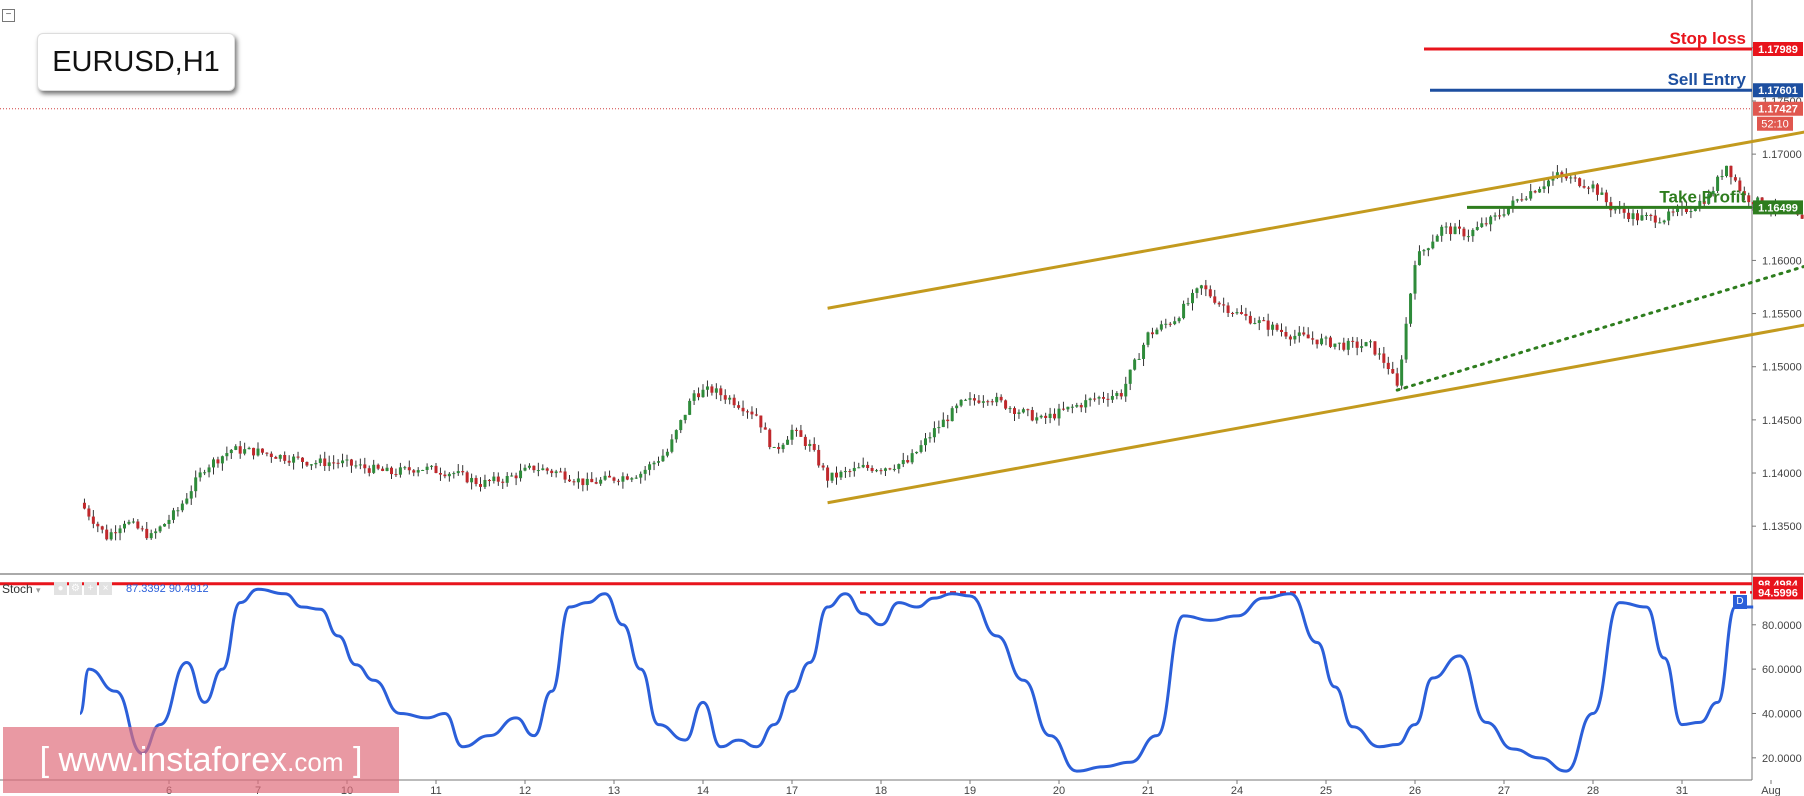 The width and height of the screenshot is (1804, 796). I want to click on price-tick-label: 1.17000, so click(1782, 155).